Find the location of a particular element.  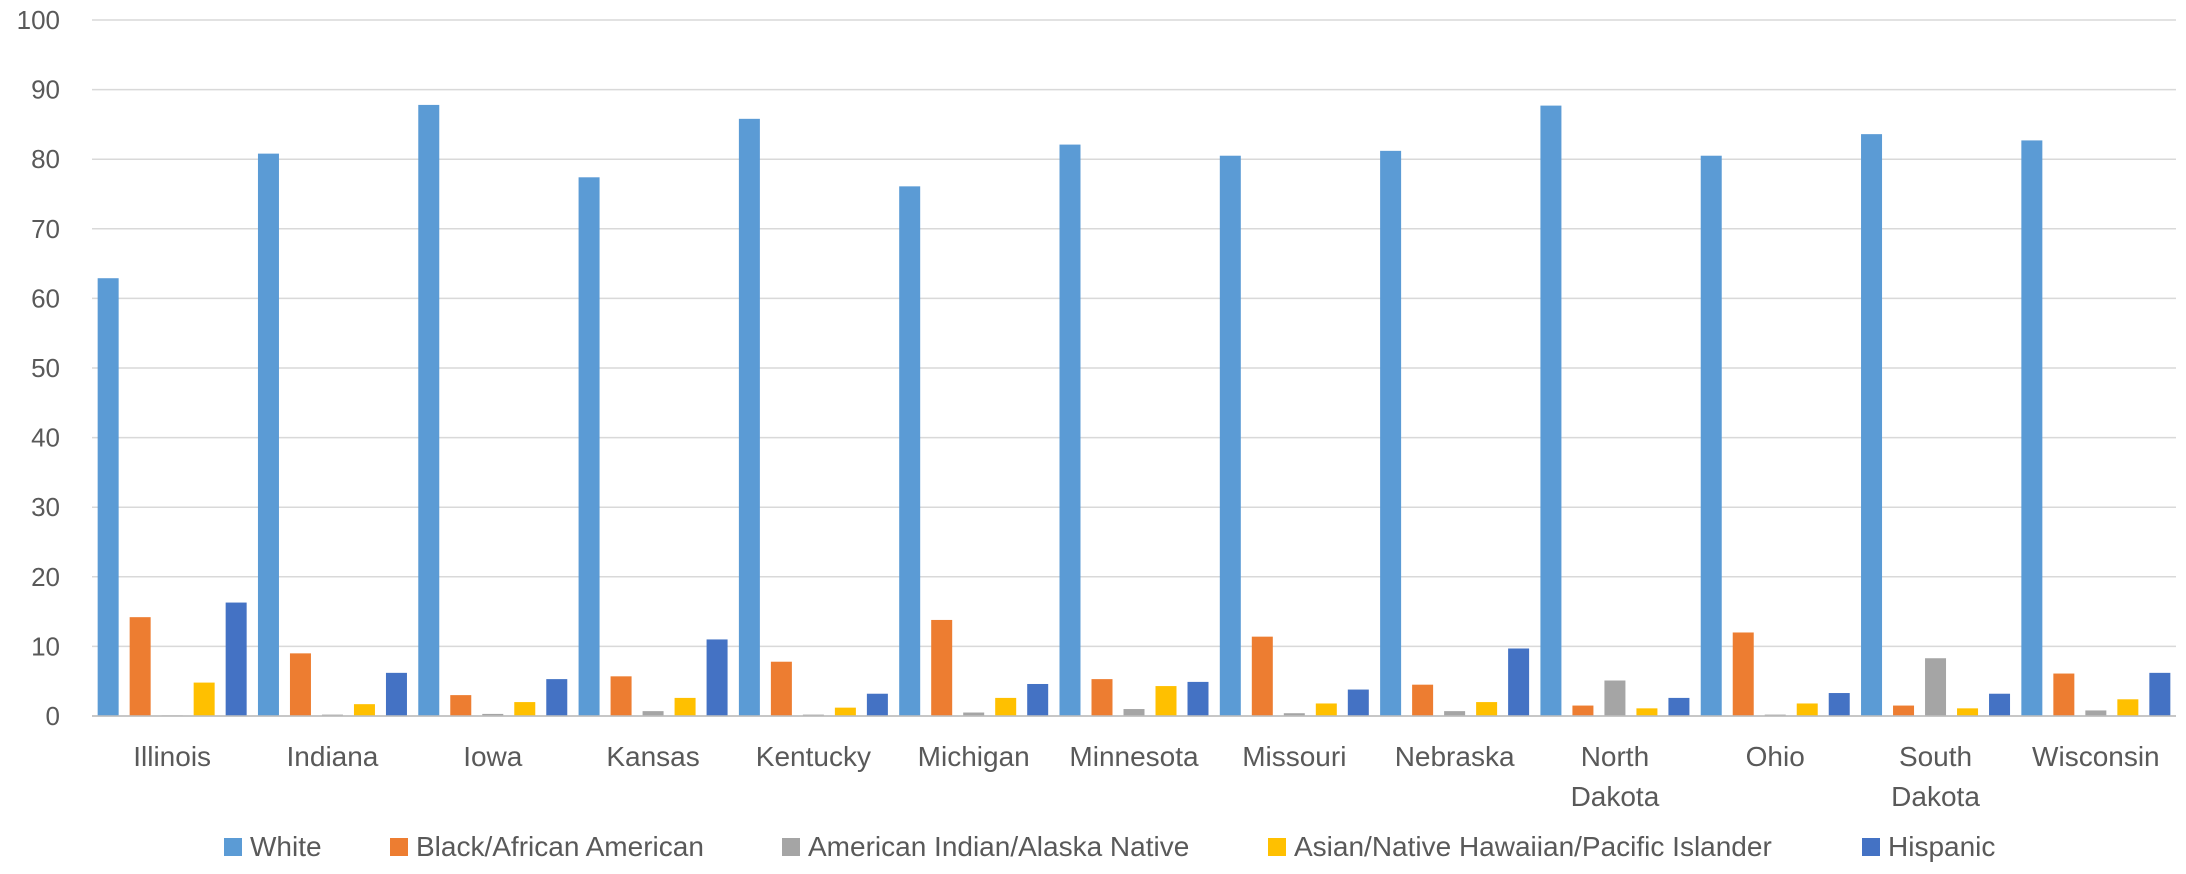

y-axis-tick-labels: 0 10 20 30 40 50 60 70 80 90 100 is located at coordinates (38, 368).